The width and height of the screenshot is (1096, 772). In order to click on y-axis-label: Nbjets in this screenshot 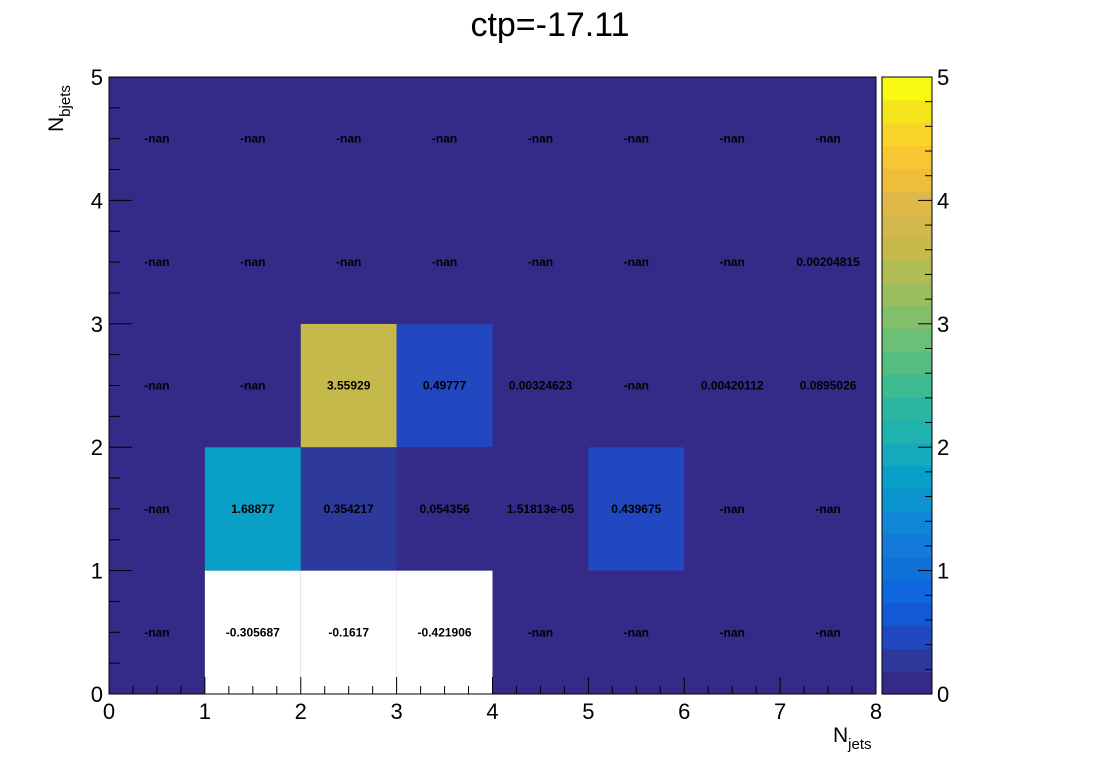, I will do `click(59, 108)`.